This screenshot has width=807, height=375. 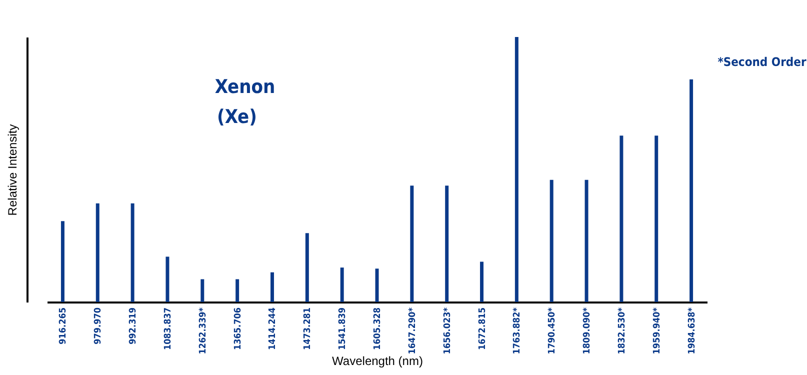 What do you see at coordinates (13, 170) in the screenshot?
I see `y-axis-title: Relative Intensity` at bounding box center [13, 170].